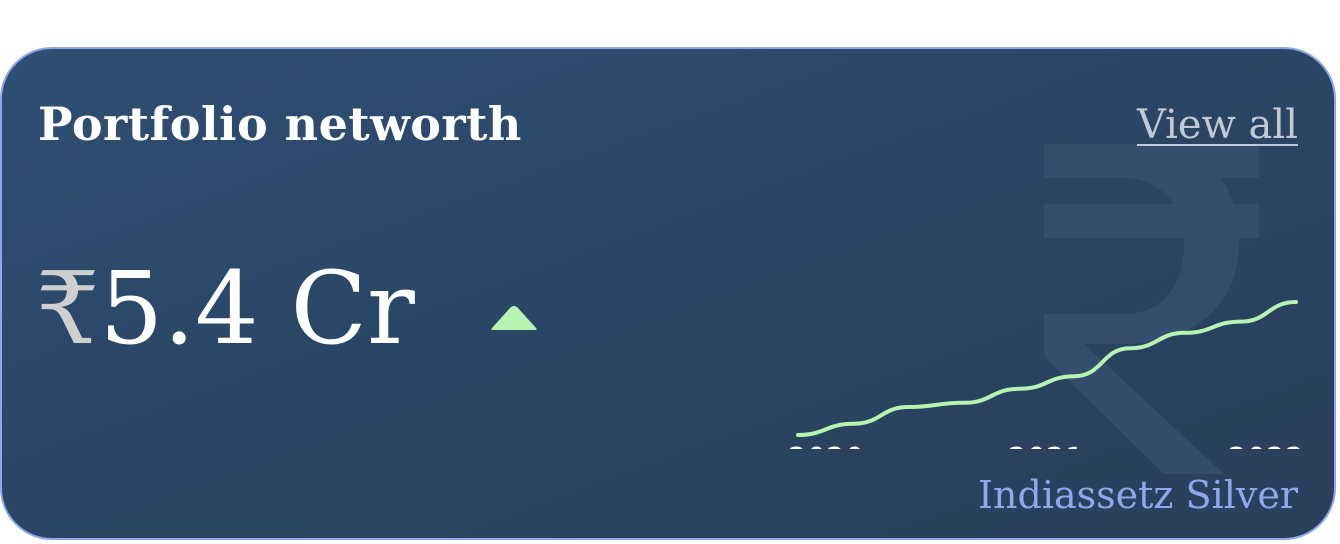 Image resolution: width=1340 pixels, height=544 pixels. I want to click on x-tick-label-2020: 2020, so click(826, 445).